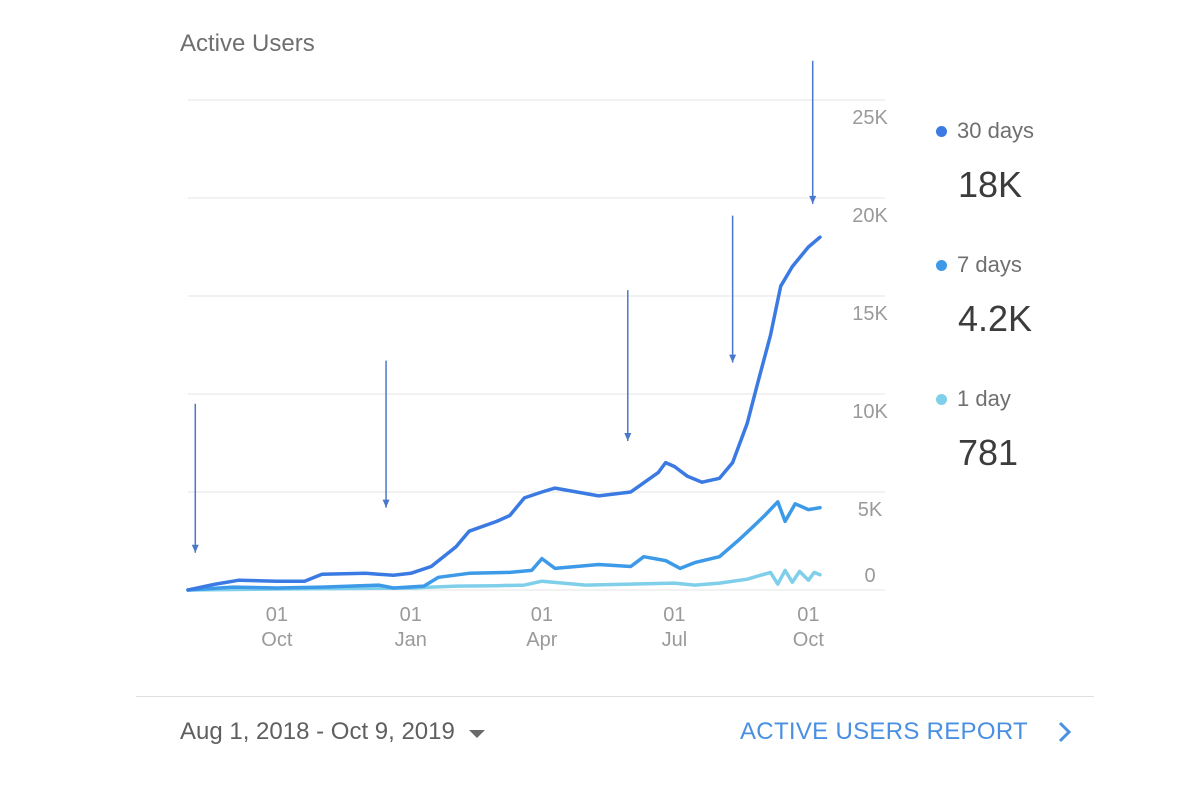  Describe the element at coordinates (988, 452) in the screenshot. I see `legend-value: 781` at that location.